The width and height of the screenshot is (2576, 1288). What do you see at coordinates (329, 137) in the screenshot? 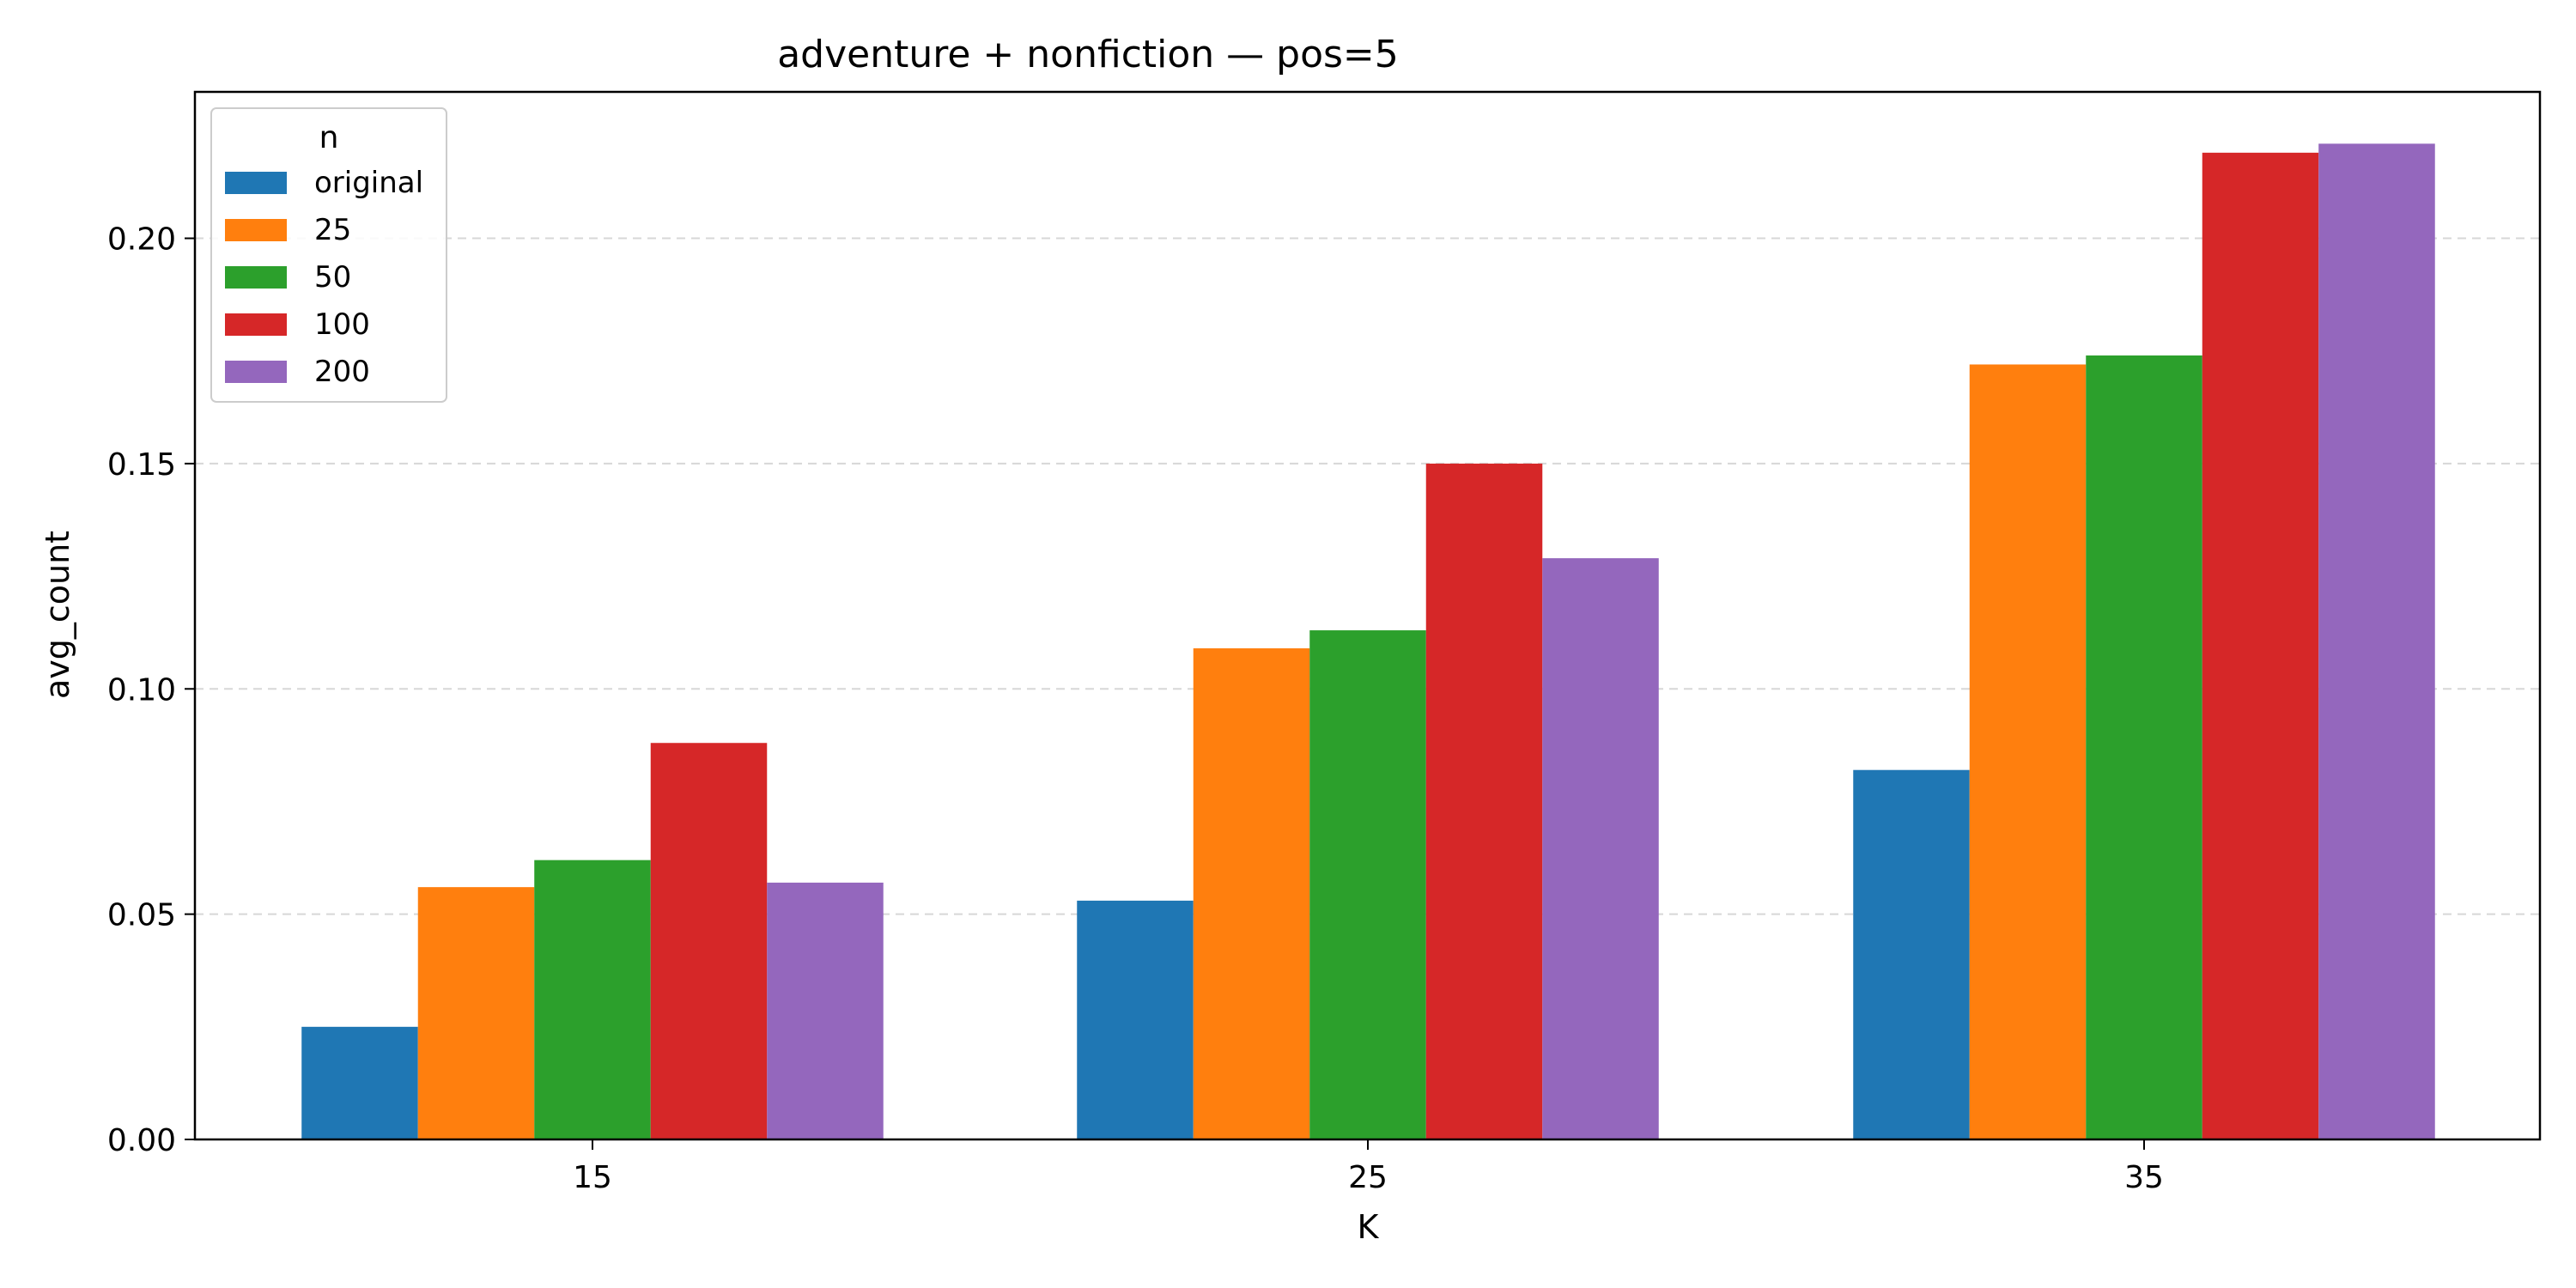
I see `legend-title: n` at bounding box center [329, 137].